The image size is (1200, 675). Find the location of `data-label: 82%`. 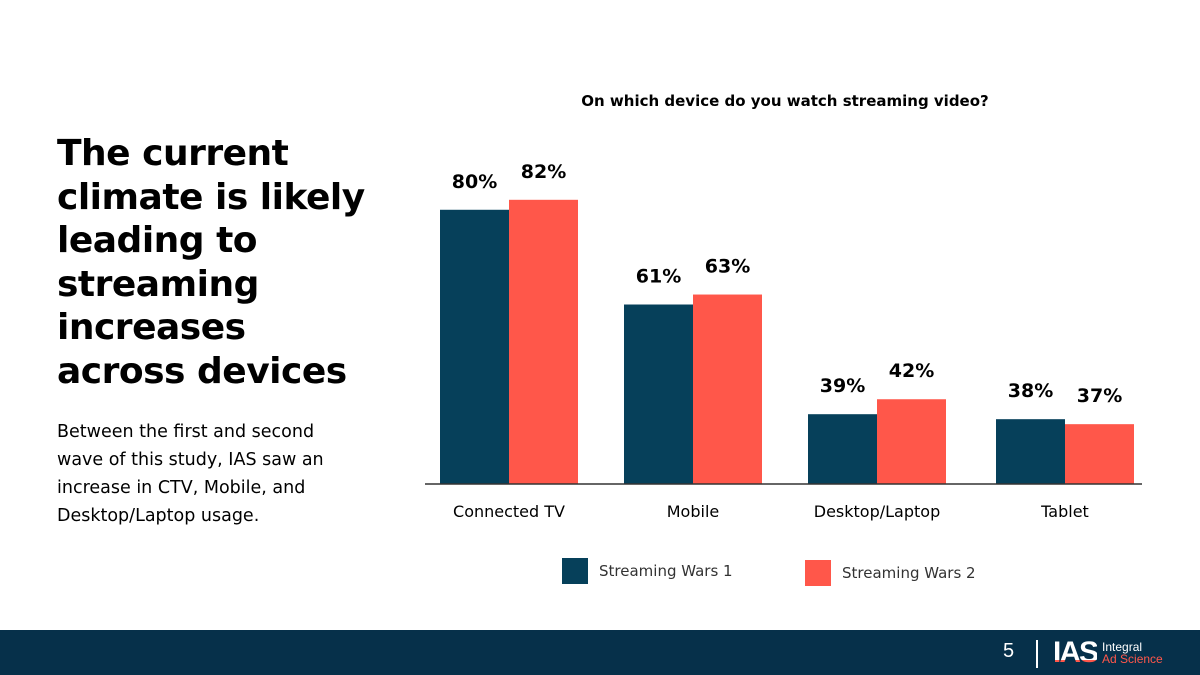

data-label: 82% is located at coordinates (543, 172).